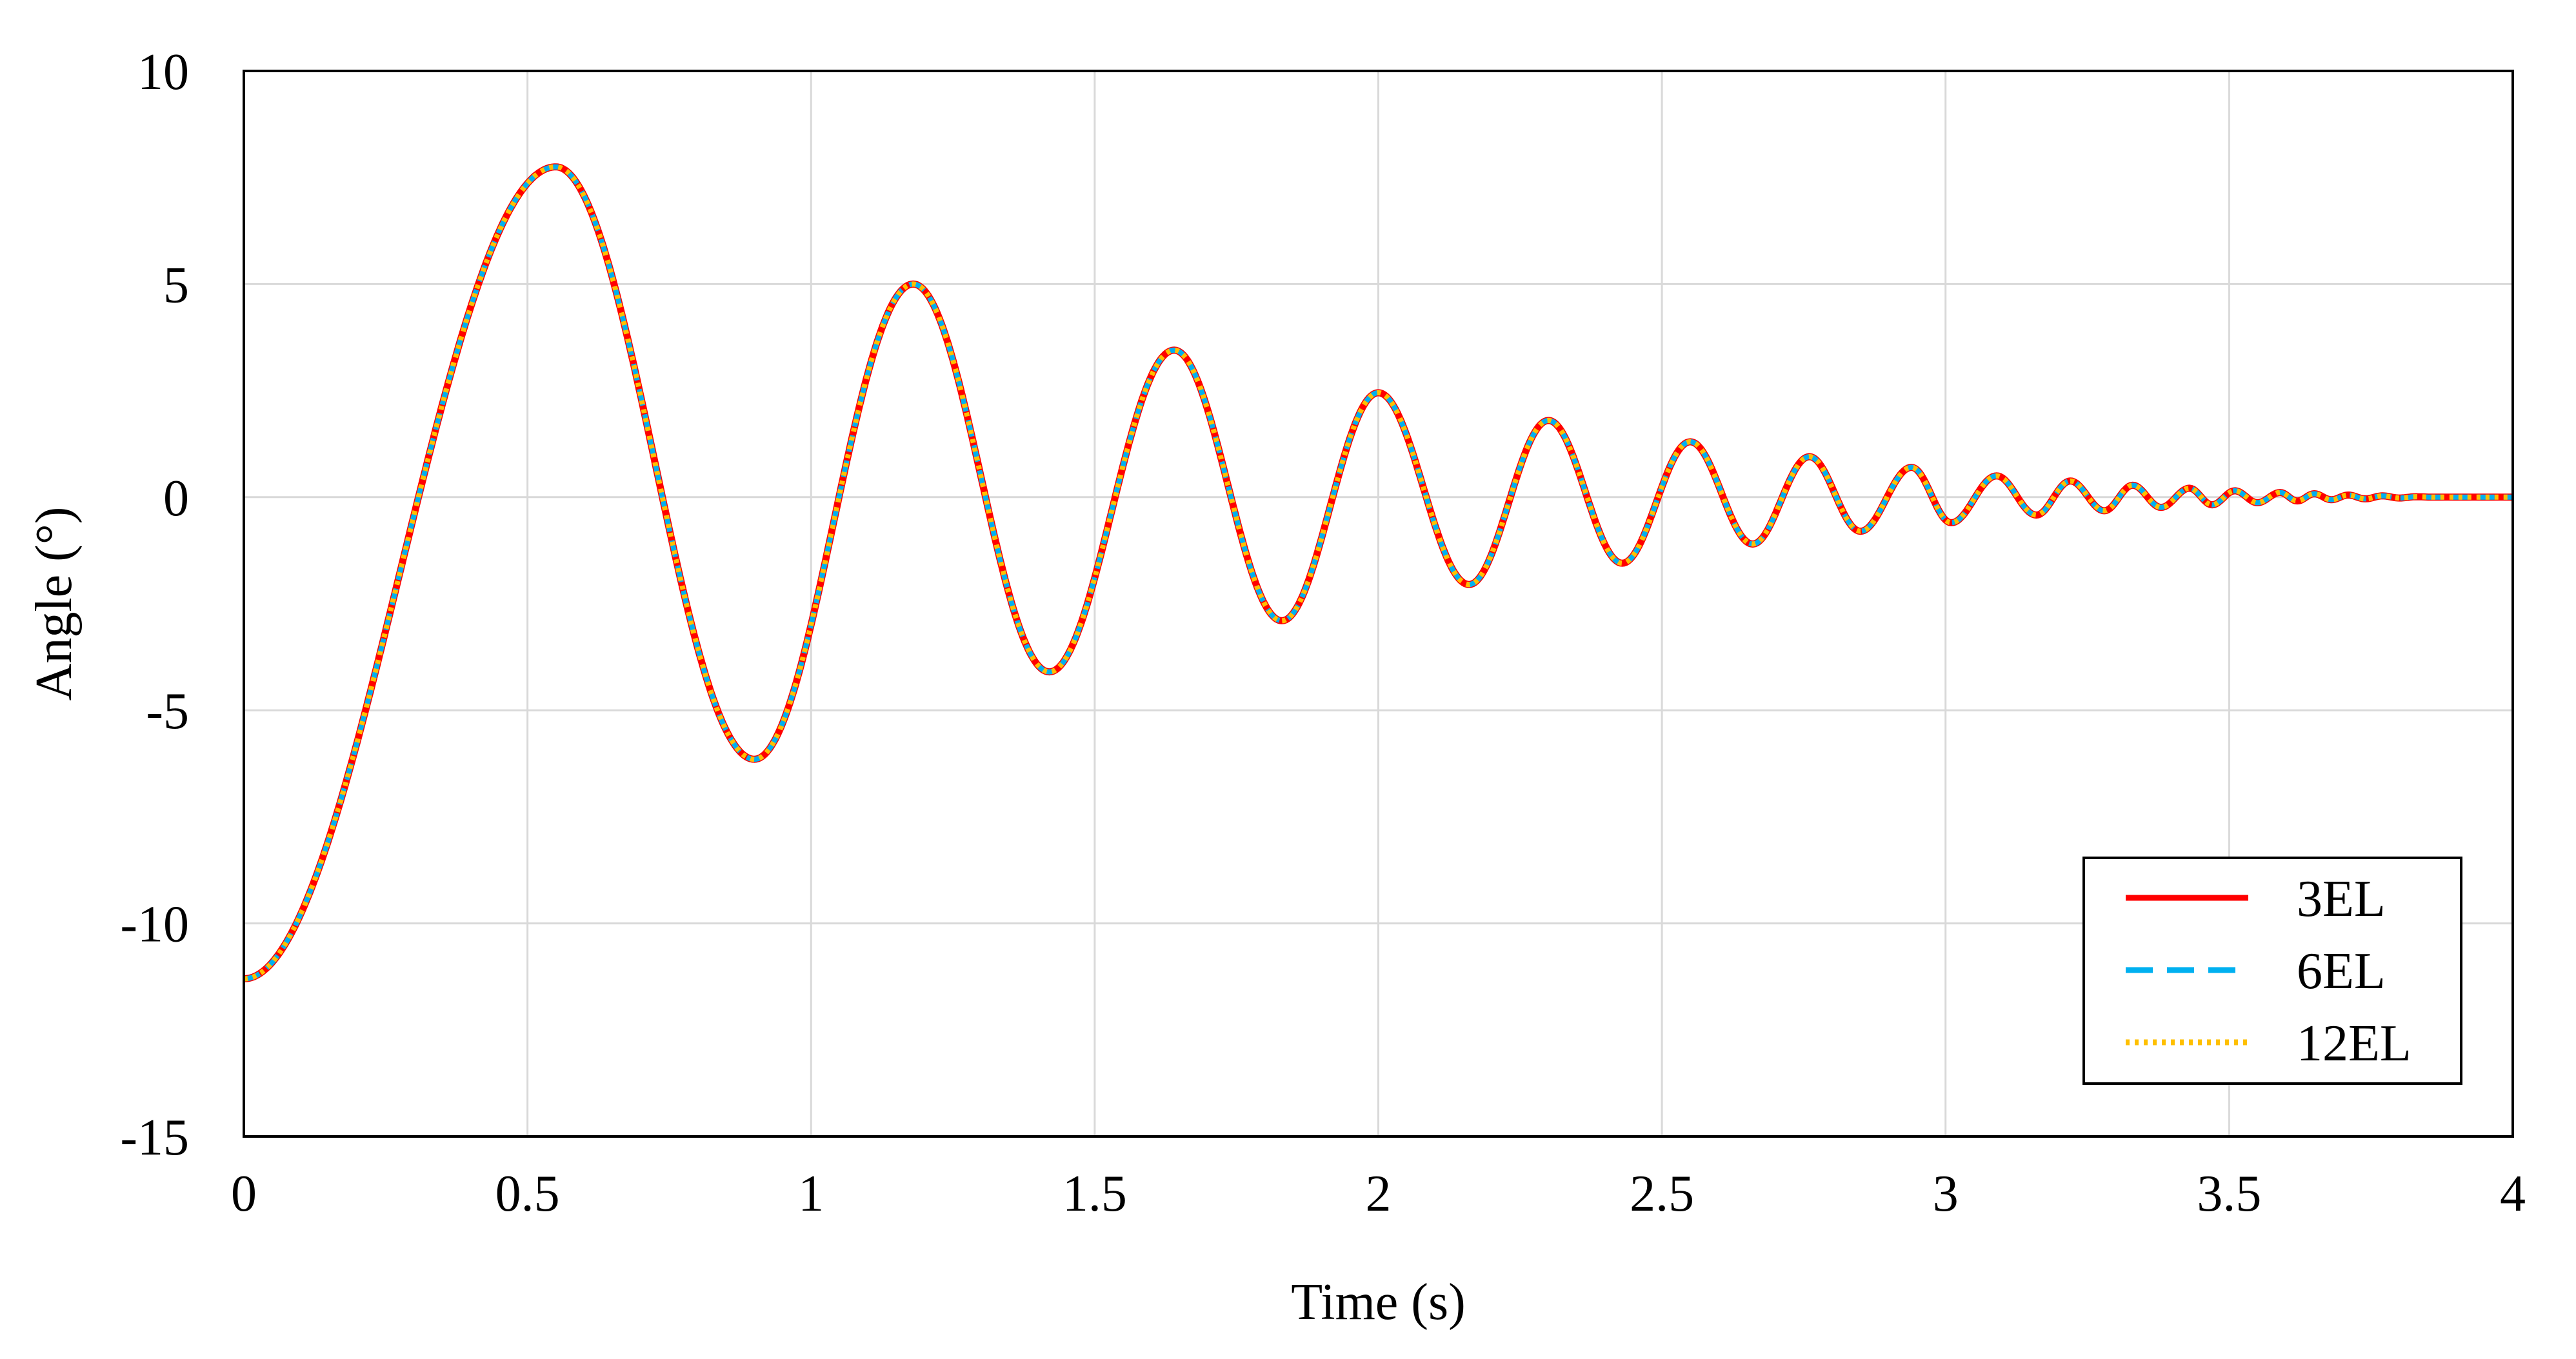 This screenshot has height=1359, width=2576. What do you see at coordinates (1946, 1194) in the screenshot?
I see `x-tick-label: 3` at bounding box center [1946, 1194].